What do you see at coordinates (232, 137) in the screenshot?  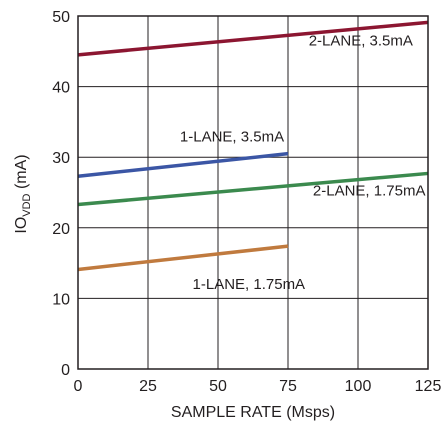 I see `series-label: 1-LANE, 3.5mA` at bounding box center [232, 137].